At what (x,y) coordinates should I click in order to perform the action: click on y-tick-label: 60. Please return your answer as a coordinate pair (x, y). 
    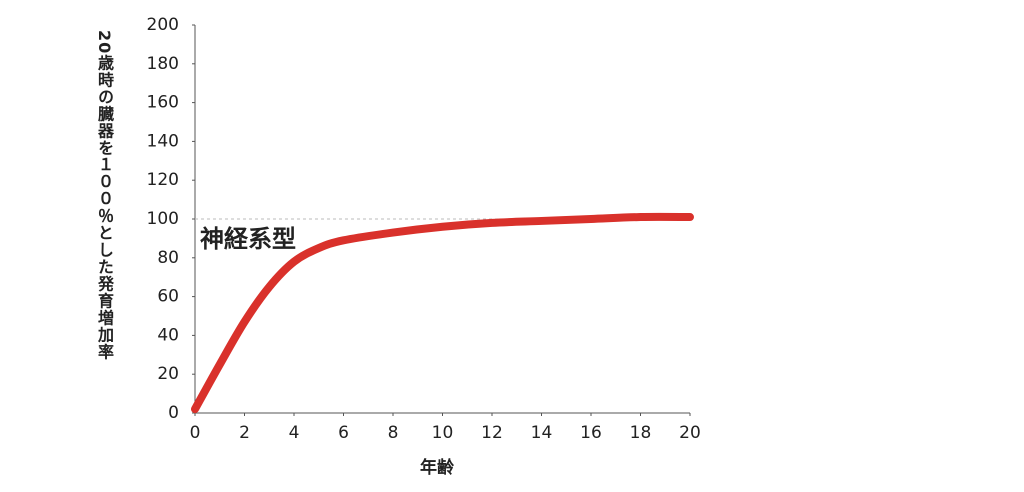
    Looking at the image, I should click on (168, 297).